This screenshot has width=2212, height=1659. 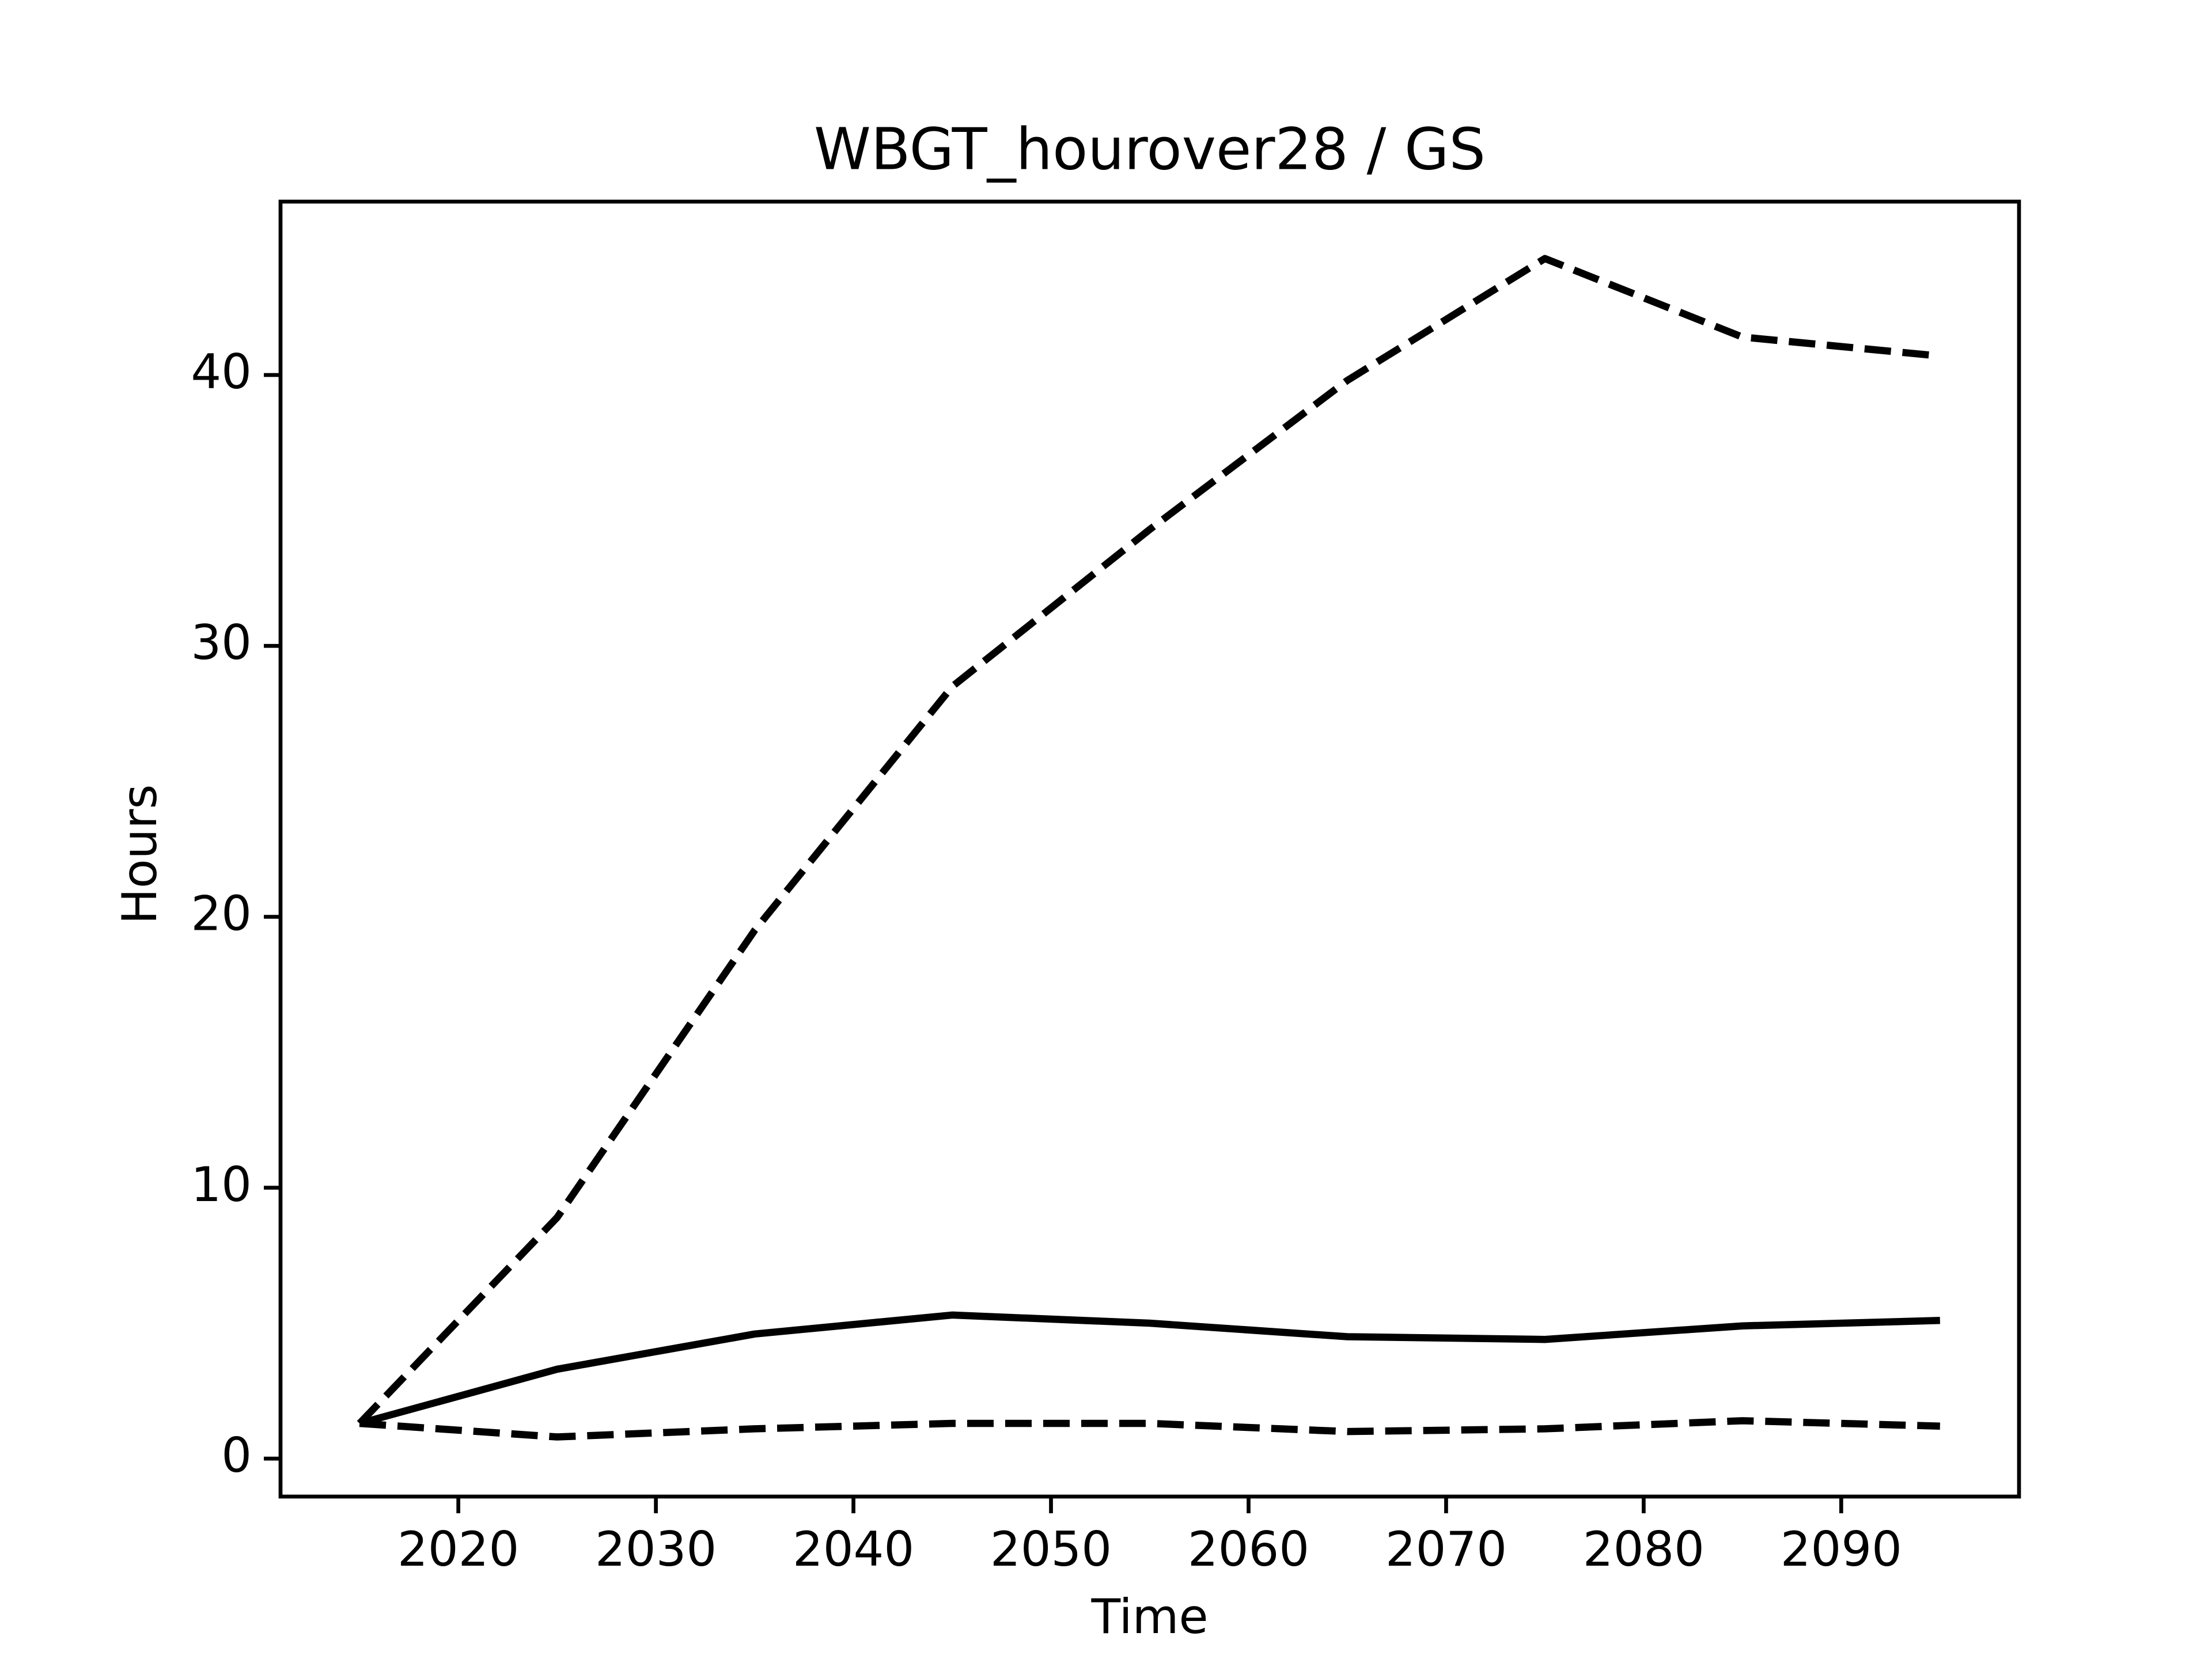 What do you see at coordinates (221, 1185) in the screenshot?
I see `y-tick-label: 10` at bounding box center [221, 1185].